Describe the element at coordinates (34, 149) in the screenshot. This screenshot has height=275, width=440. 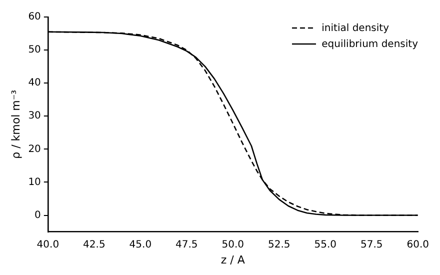
I see `y-tick-label: 20` at that location.